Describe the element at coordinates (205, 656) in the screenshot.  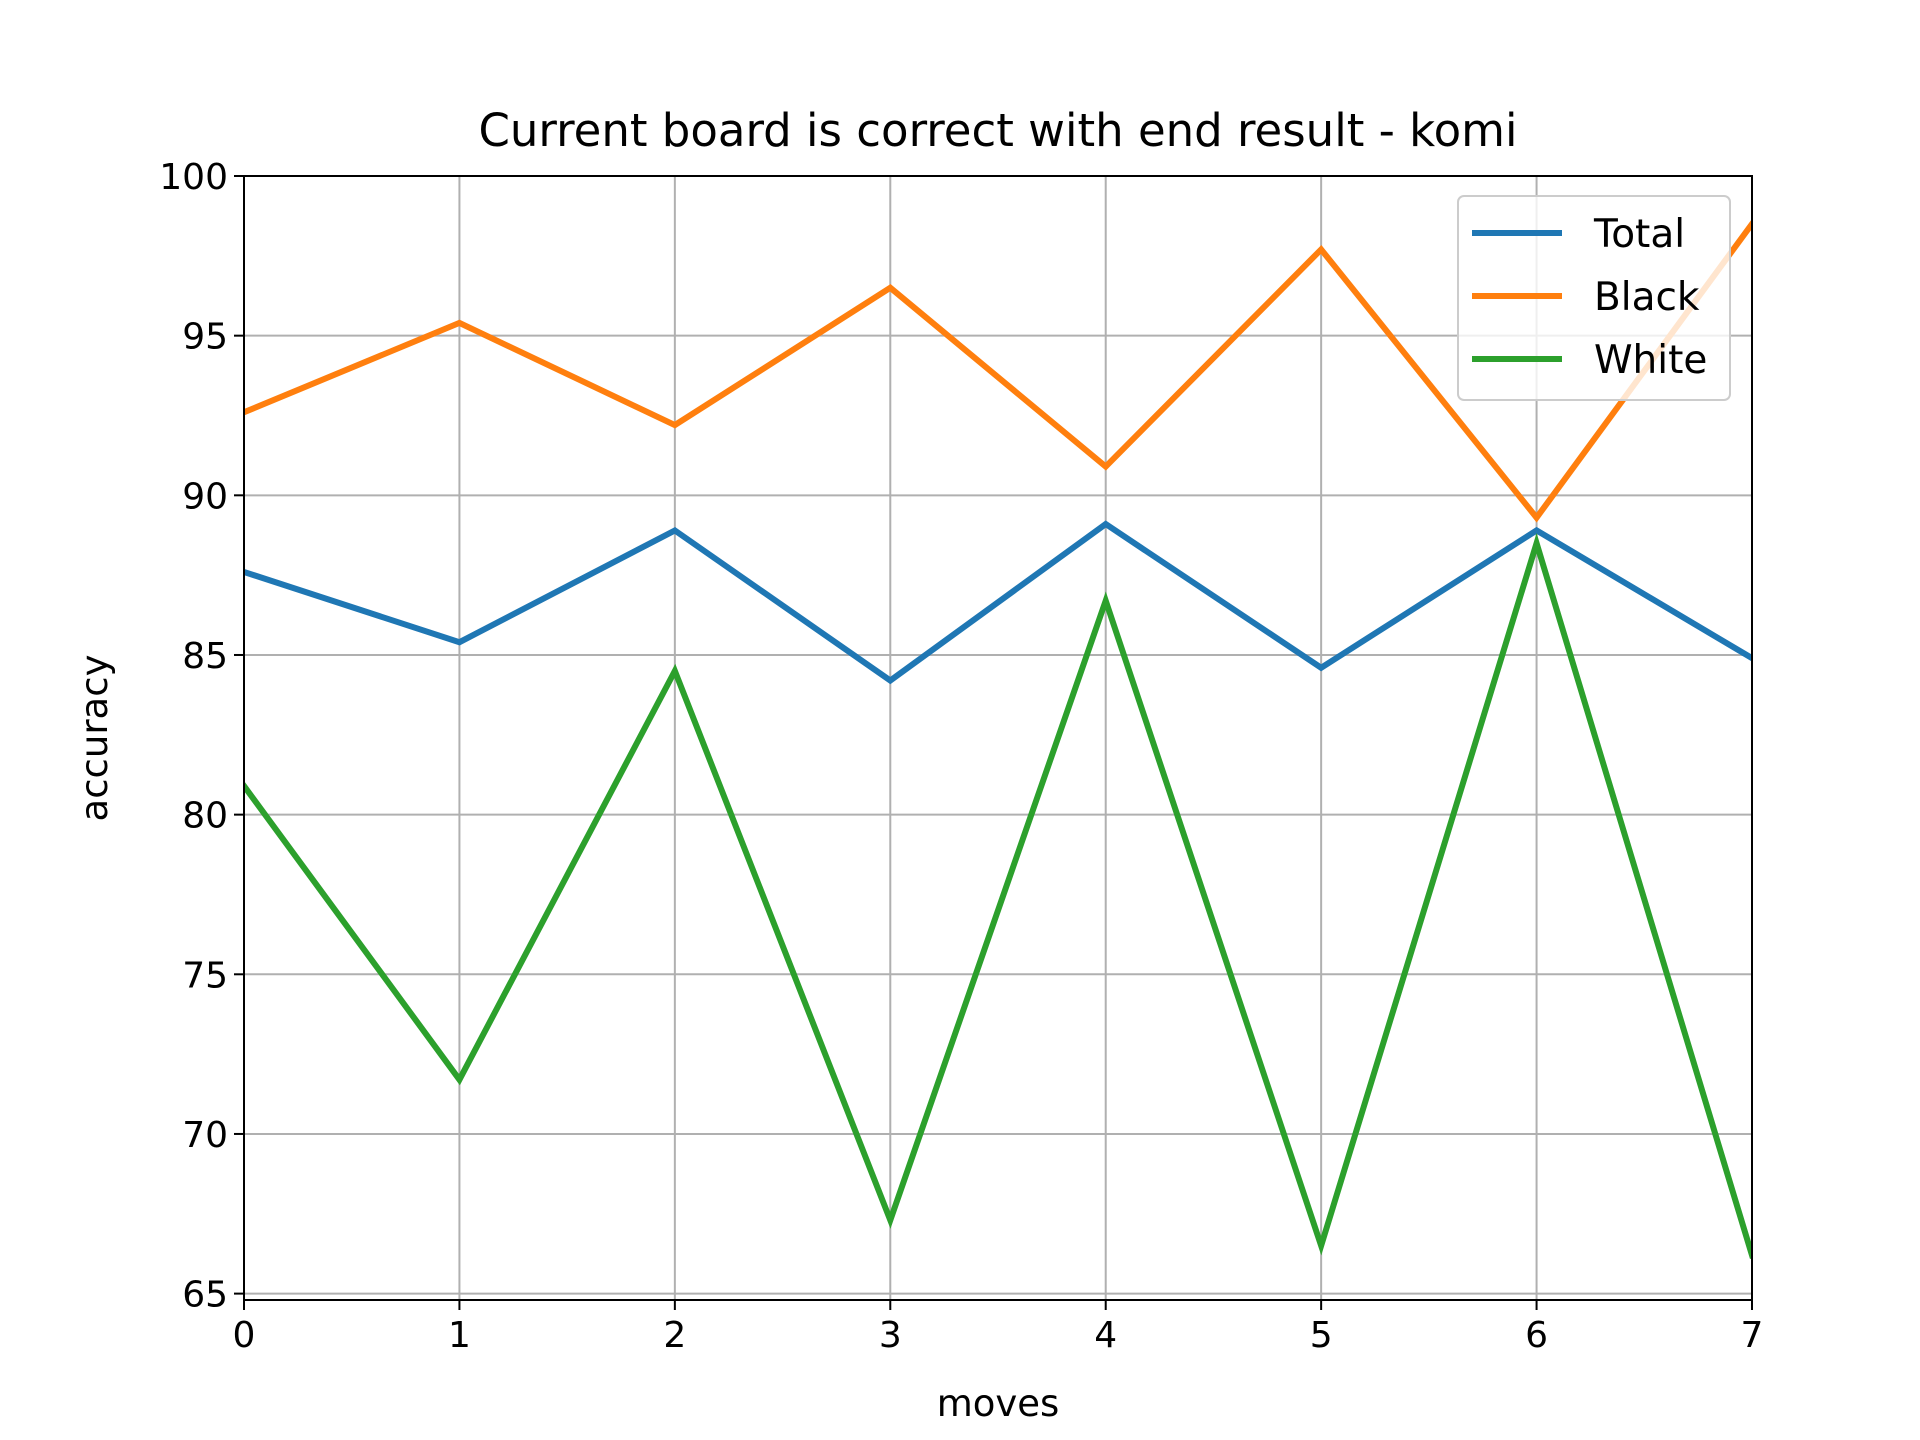
I see `y-tick-label: 85` at that location.